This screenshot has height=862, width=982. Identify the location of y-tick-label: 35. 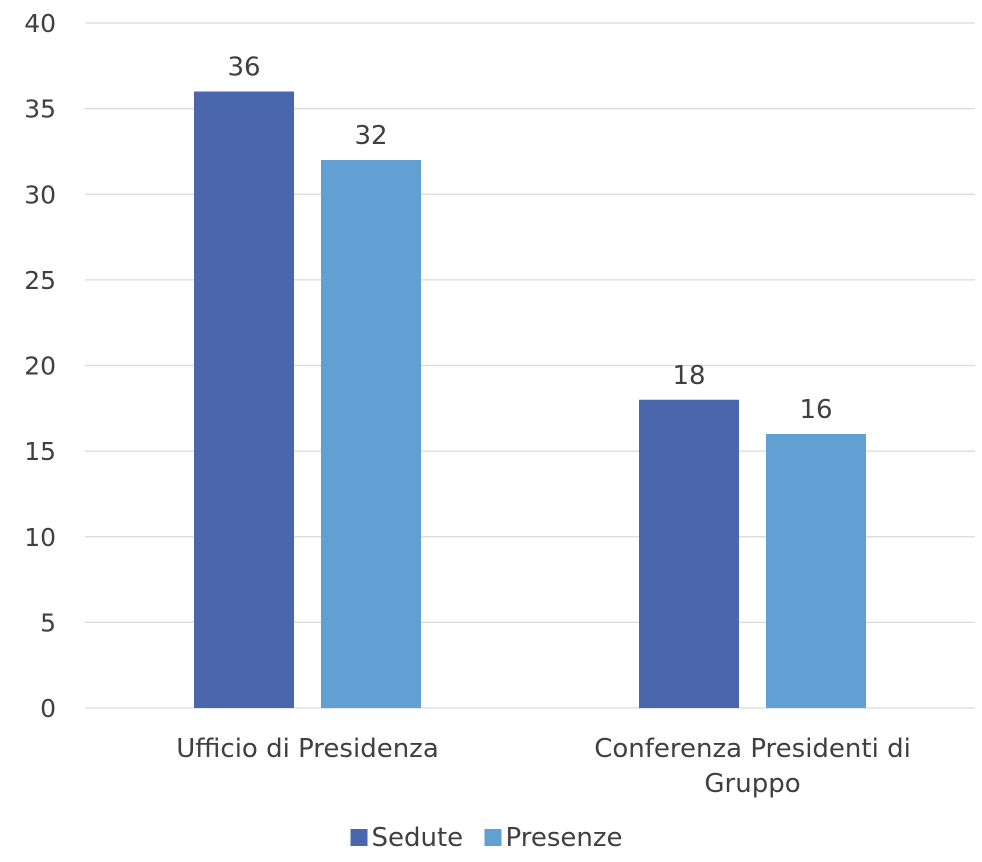
(40, 109).